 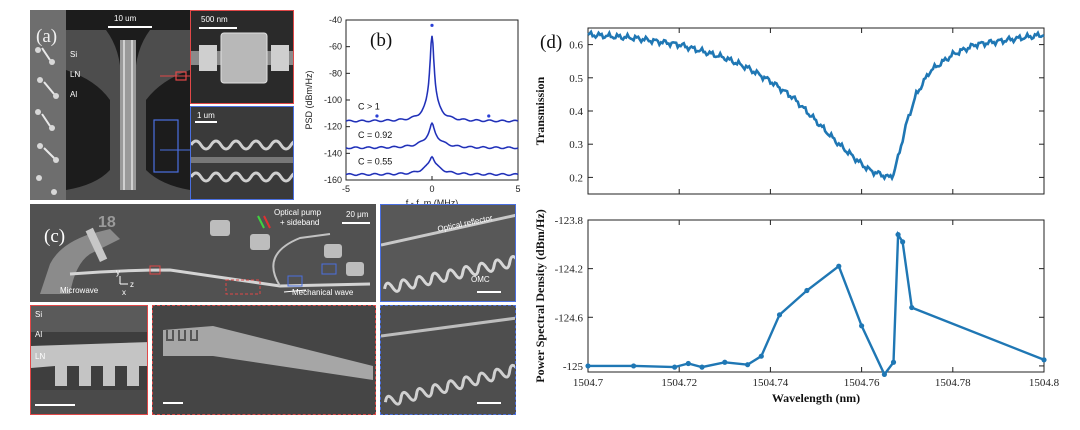 What do you see at coordinates (206, 115) in the screenshot?
I see `zoom-bottom-scale-label: 1 um` at bounding box center [206, 115].